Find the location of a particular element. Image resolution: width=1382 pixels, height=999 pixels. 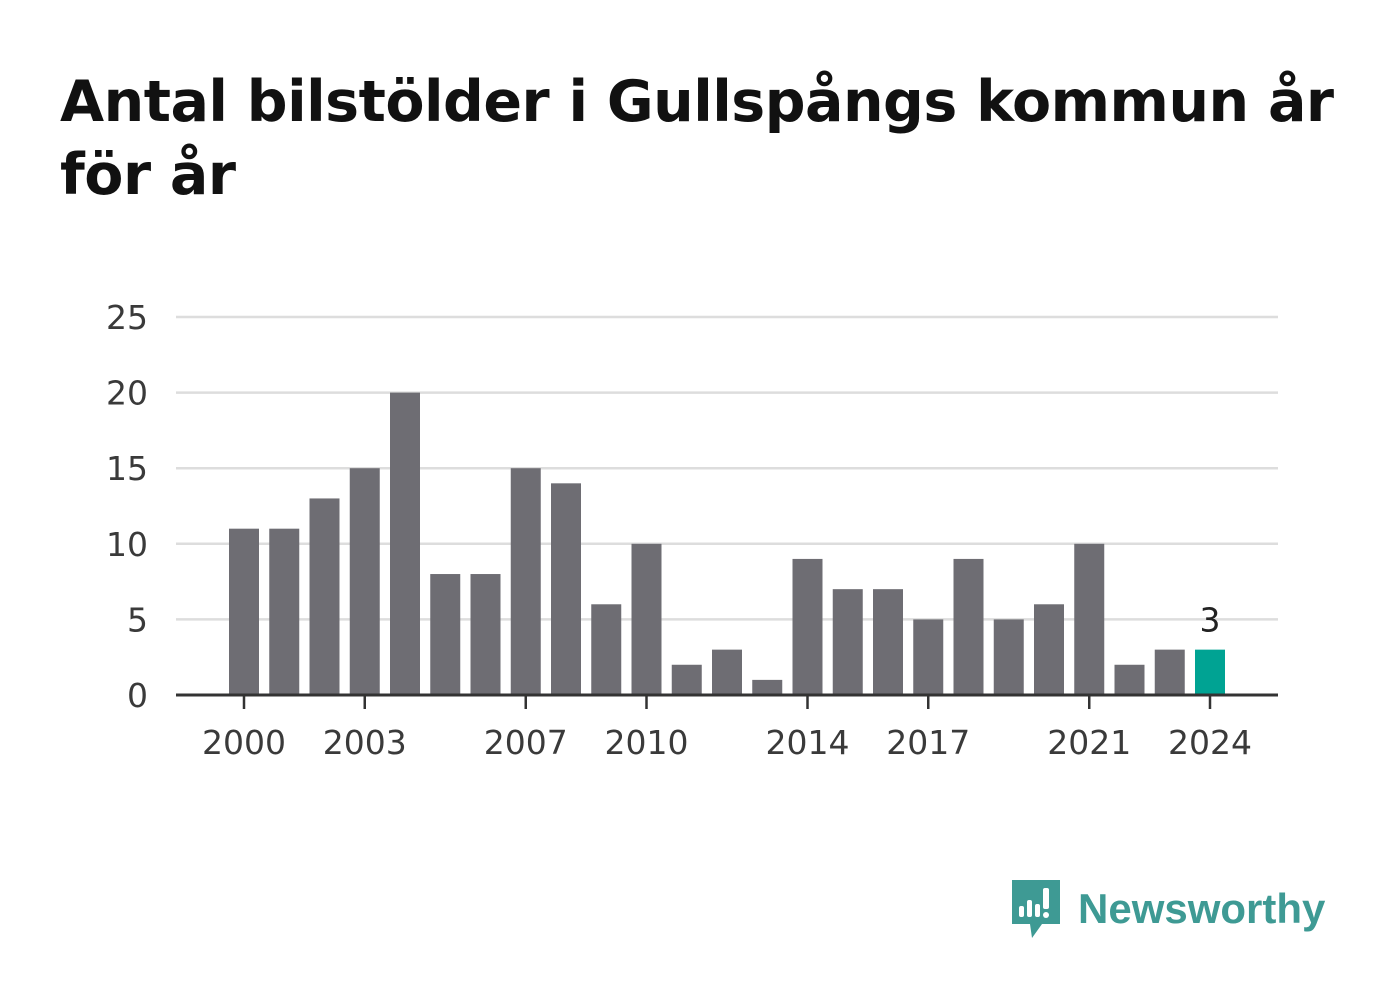

bar-2022 is located at coordinates (1129, 679).